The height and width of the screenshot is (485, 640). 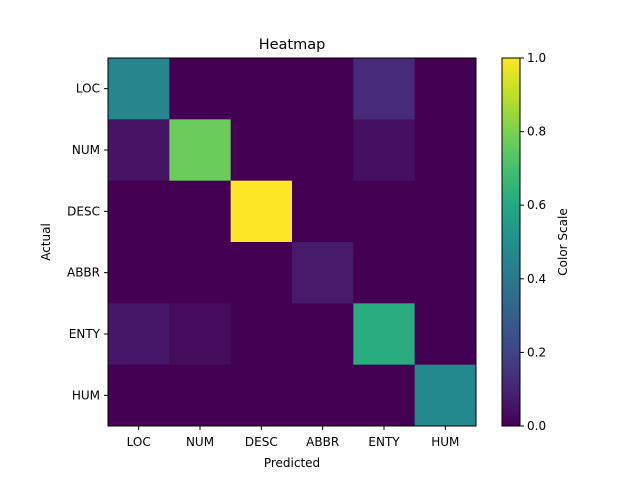 What do you see at coordinates (83, 211) in the screenshot?
I see `y-tick-label: DESC` at bounding box center [83, 211].